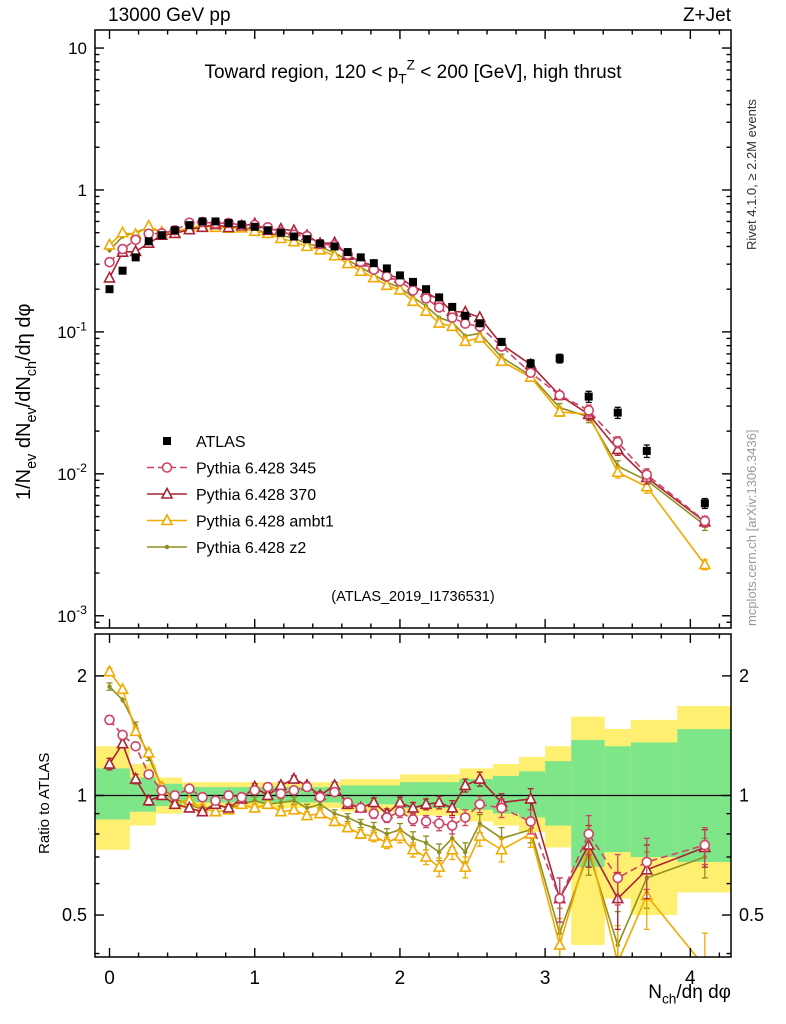 The width and height of the screenshot is (786, 1024). Describe the element at coordinates (690, 978) in the screenshot. I see `x-tick-label: 4` at that location.